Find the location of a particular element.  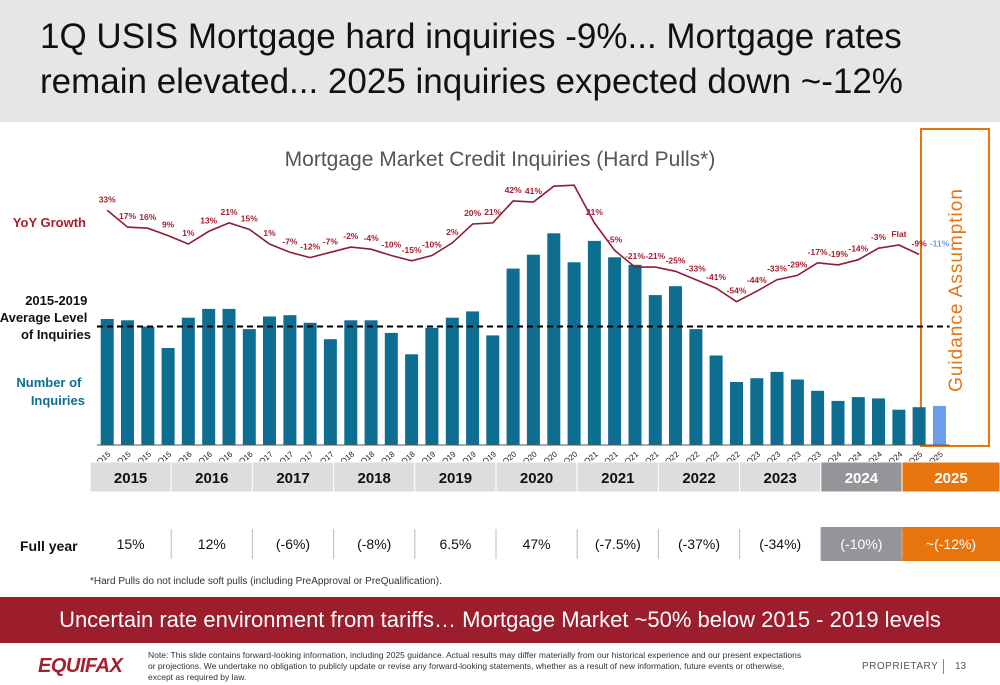

yoy-label-3Q21: -21% is located at coordinates (635, 256).